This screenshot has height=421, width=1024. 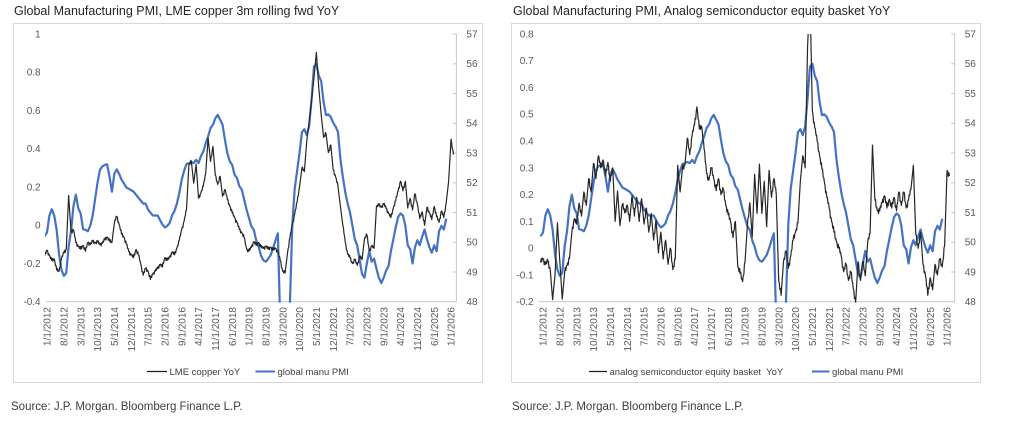 I want to click on svg-text: 0.5, so click(x=527, y=115).